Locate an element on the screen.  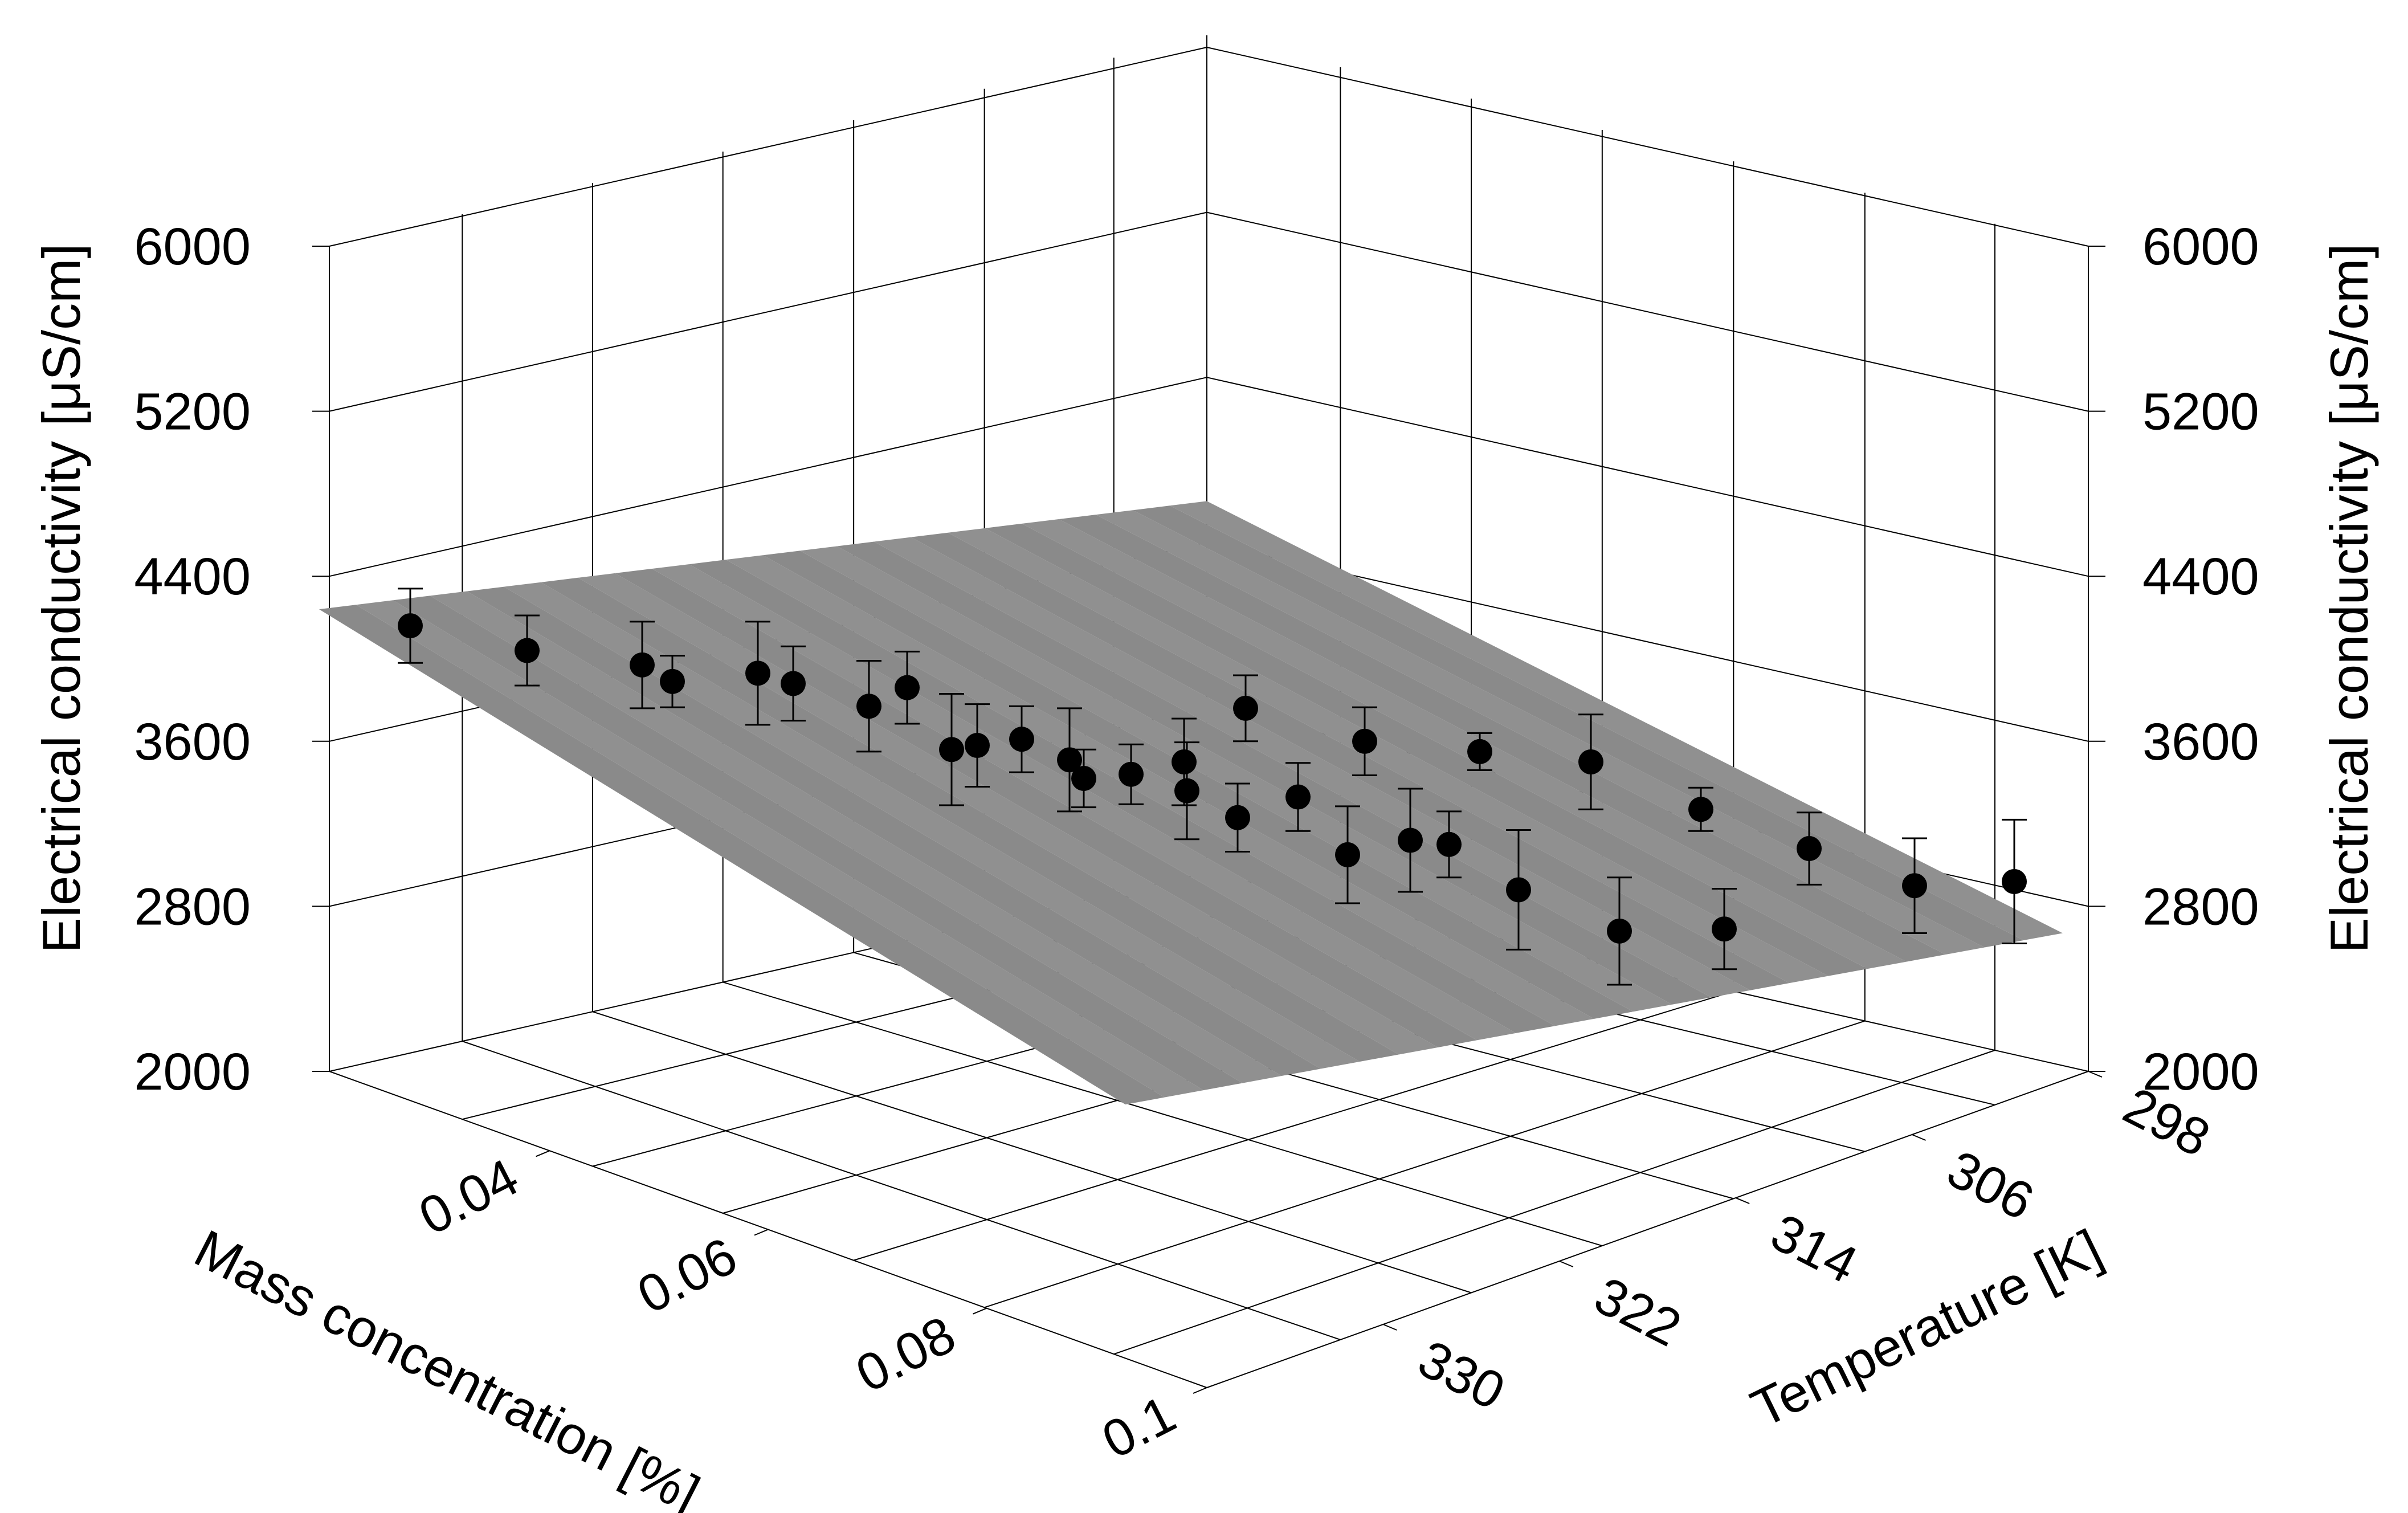
floor-front-right-edge is located at coordinates (1647, 1230).